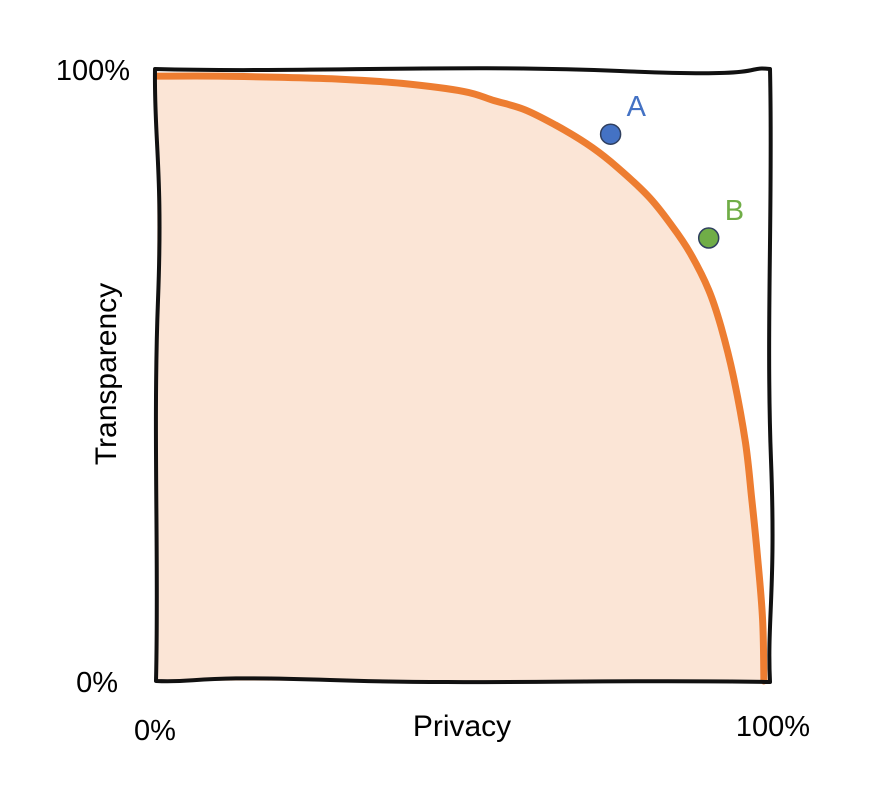 The width and height of the screenshot is (892, 802). What do you see at coordinates (734, 211) in the screenshot?
I see `point-b-label: B` at bounding box center [734, 211].